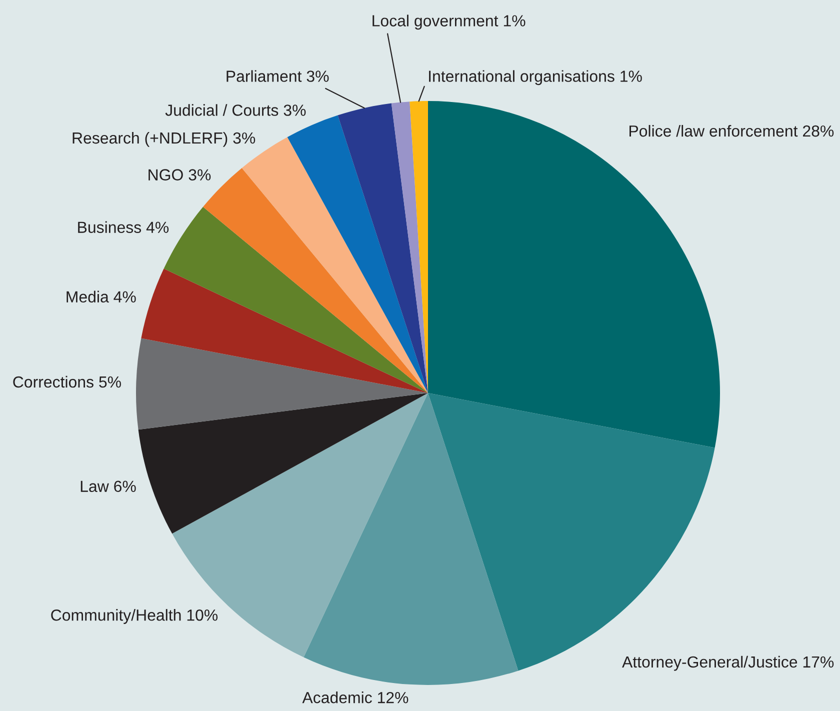 This screenshot has height=711, width=840. Describe the element at coordinates (101, 296) in the screenshot. I see `slice-label: Media 4%` at that location.